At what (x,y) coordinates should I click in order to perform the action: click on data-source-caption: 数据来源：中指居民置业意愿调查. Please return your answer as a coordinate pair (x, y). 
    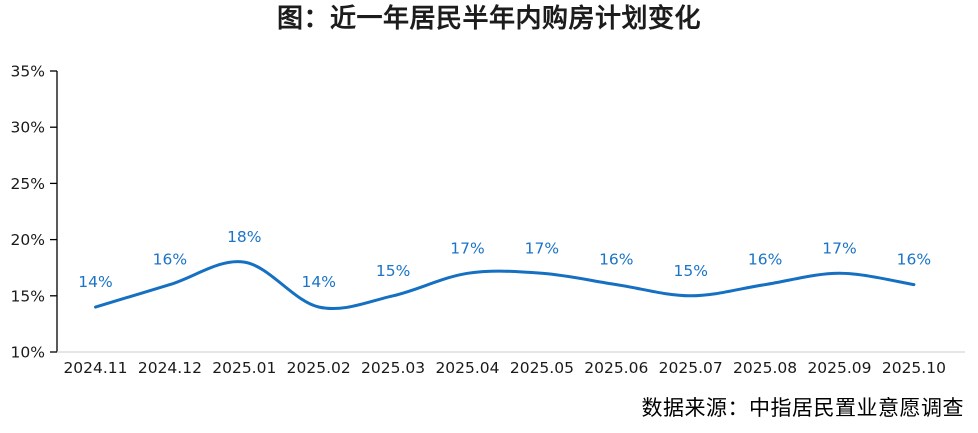
    Looking at the image, I should click on (802, 408).